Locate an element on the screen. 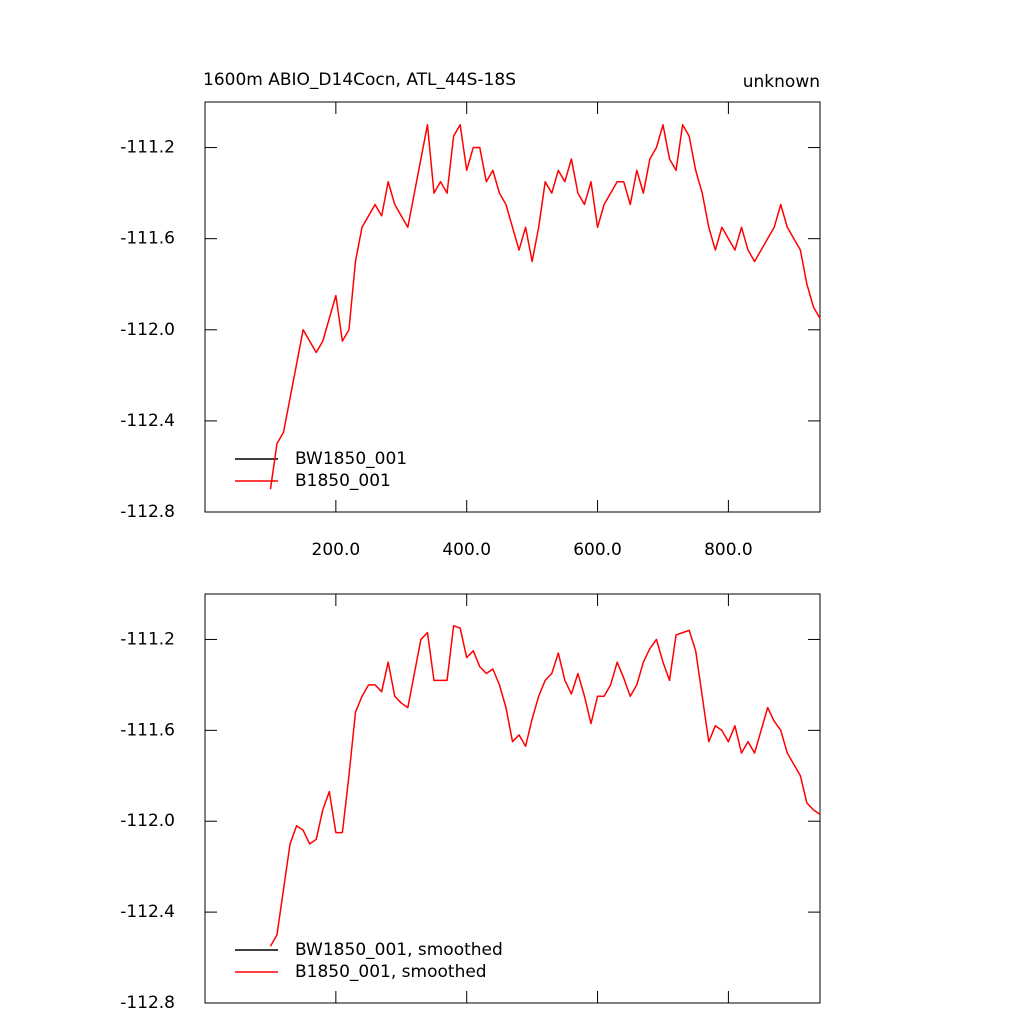 The image size is (1024, 1024). x-tick-label: 400.0 is located at coordinates (466, 550).